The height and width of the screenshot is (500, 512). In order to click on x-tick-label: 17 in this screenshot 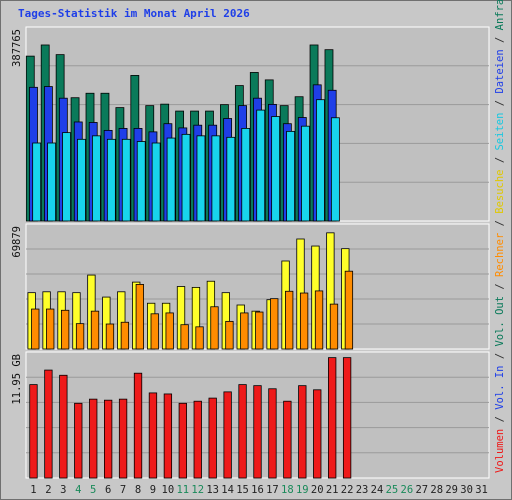, I will do `click(272, 490)`.